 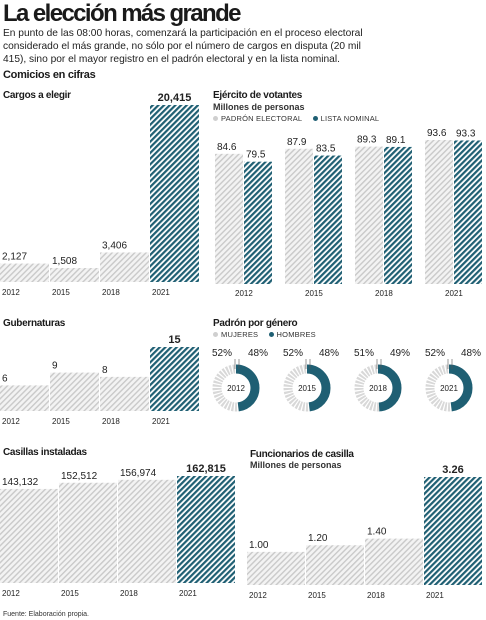 I want to click on cargos-value-label-2012: 2,127, so click(x=14, y=257).